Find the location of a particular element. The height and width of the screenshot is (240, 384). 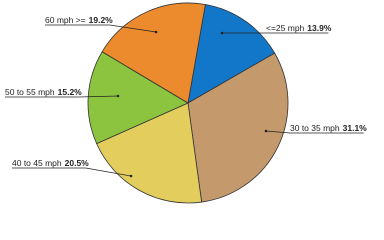

value-label: 19.2% is located at coordinates (101, 20).